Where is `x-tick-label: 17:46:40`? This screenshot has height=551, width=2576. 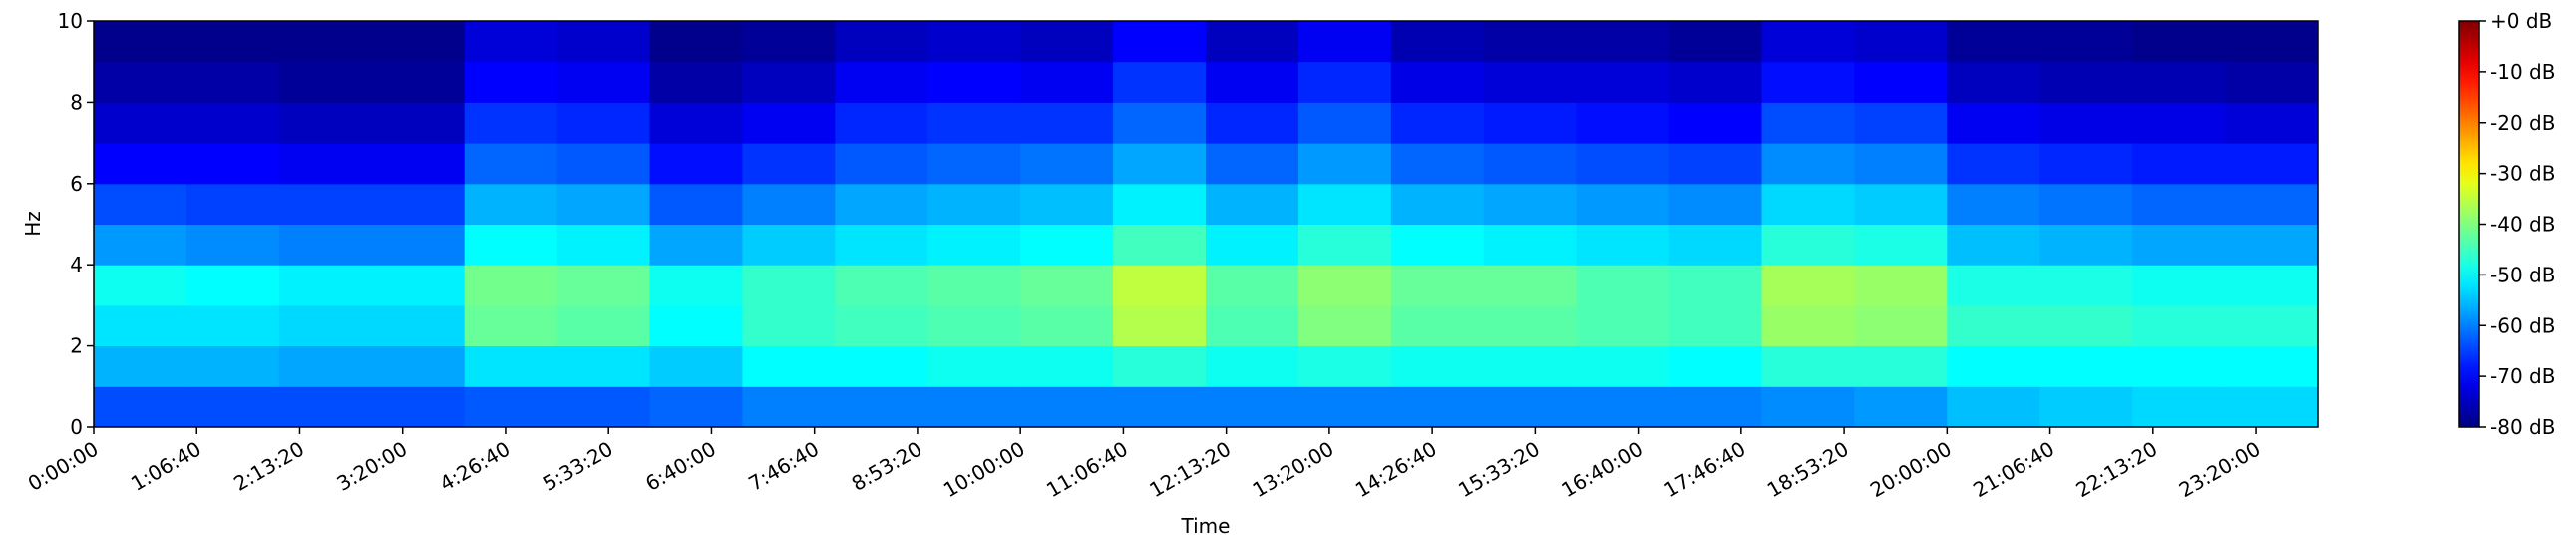
x-tick-label: 17:46:40 is located at coordinates (1705, 470).